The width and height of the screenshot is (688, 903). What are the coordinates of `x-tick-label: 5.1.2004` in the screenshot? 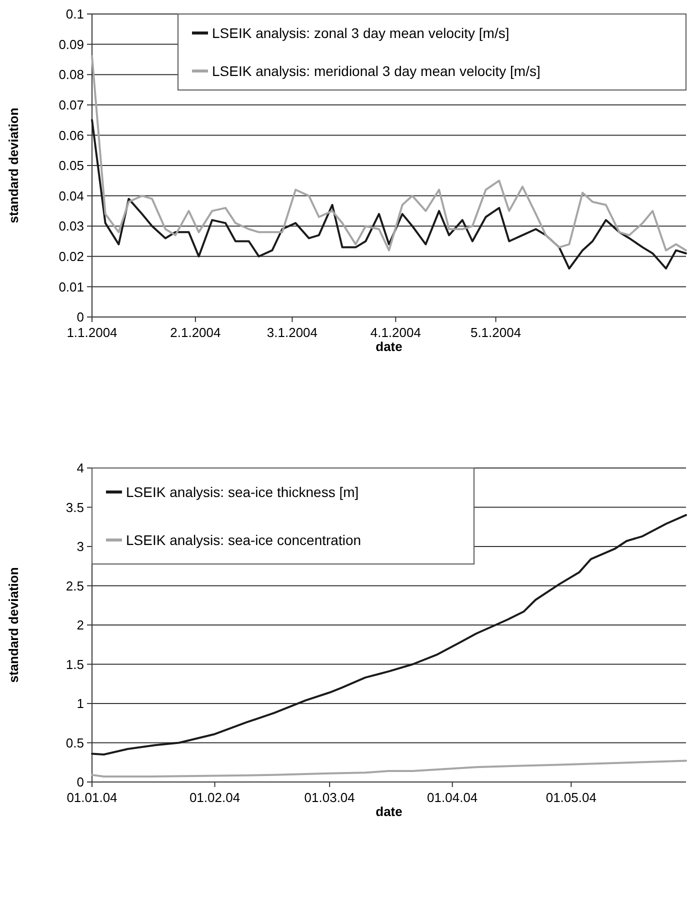 It's located at (496, 332).